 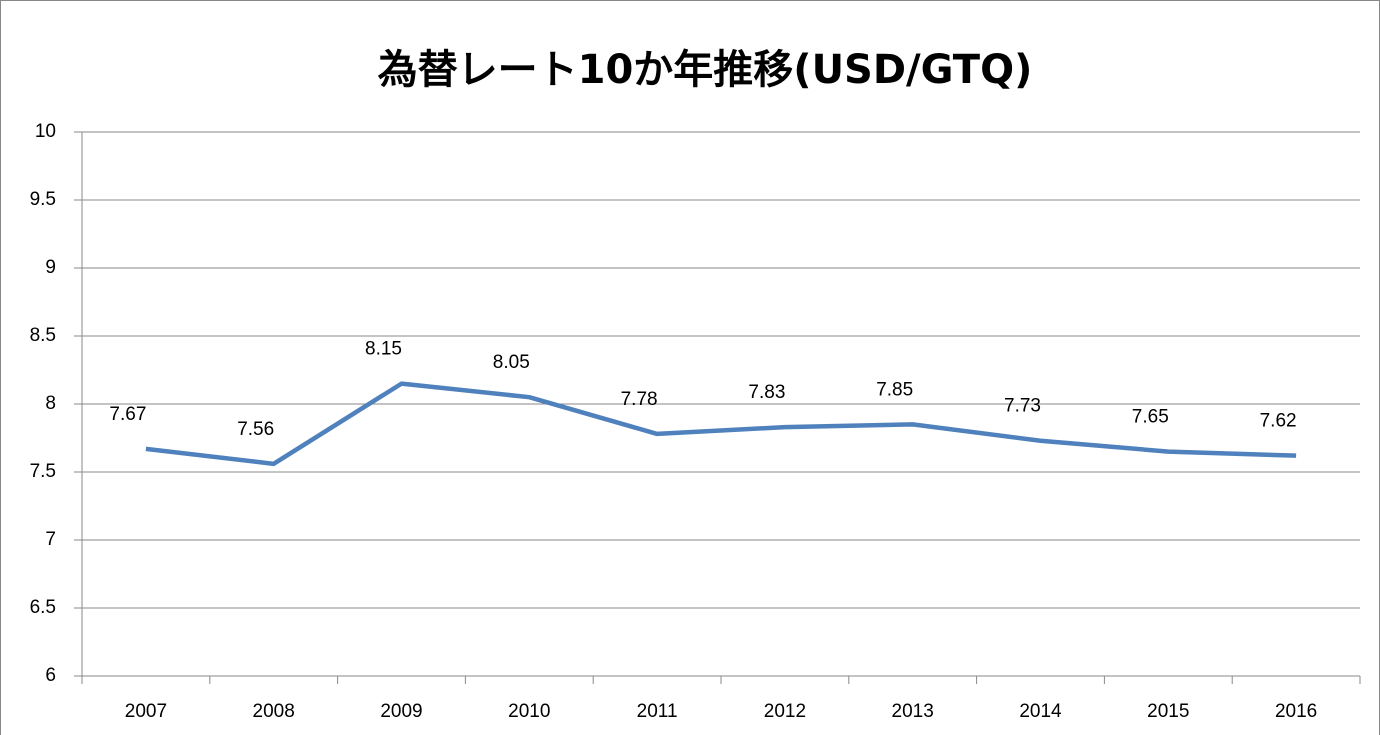 I want to click on data-line, so click(x=721, y=424).